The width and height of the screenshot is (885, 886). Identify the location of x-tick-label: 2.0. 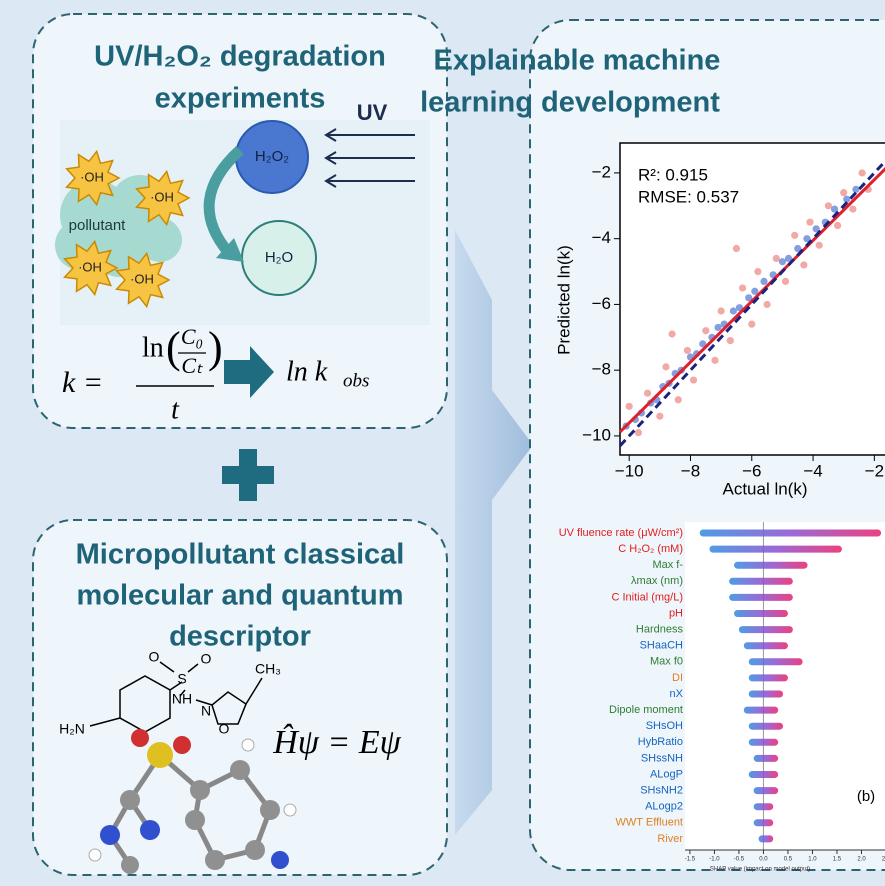
(861, 860).